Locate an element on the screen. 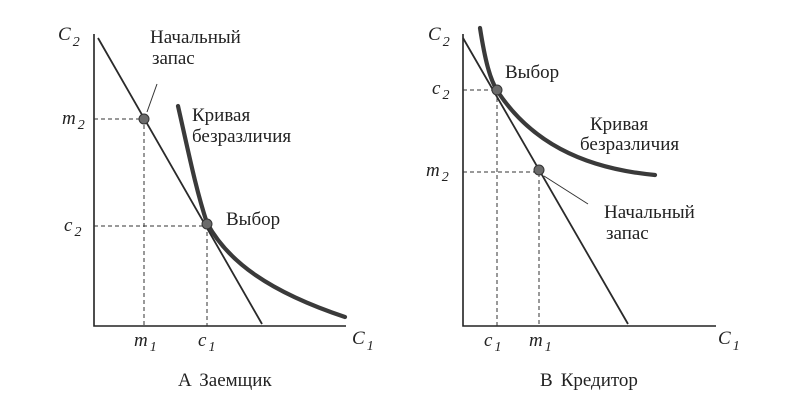 Image resolution: width=798 pixels, height=401 pixels. indifference-curve-b is located at coordinates (567, 101).